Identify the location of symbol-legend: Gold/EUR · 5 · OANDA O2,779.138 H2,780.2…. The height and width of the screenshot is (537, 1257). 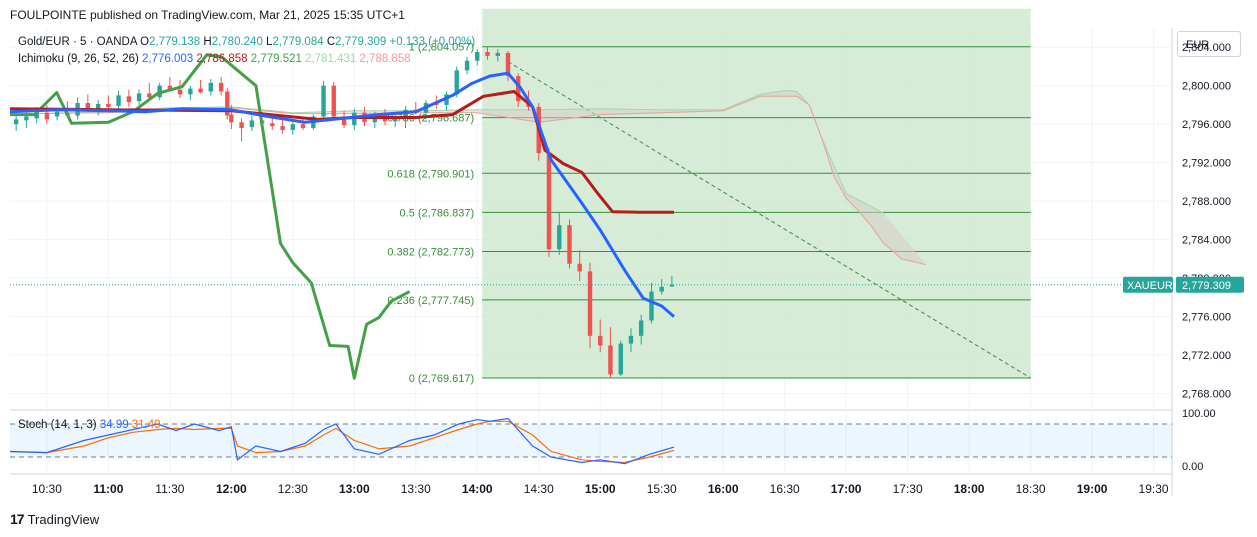
(246, 42).